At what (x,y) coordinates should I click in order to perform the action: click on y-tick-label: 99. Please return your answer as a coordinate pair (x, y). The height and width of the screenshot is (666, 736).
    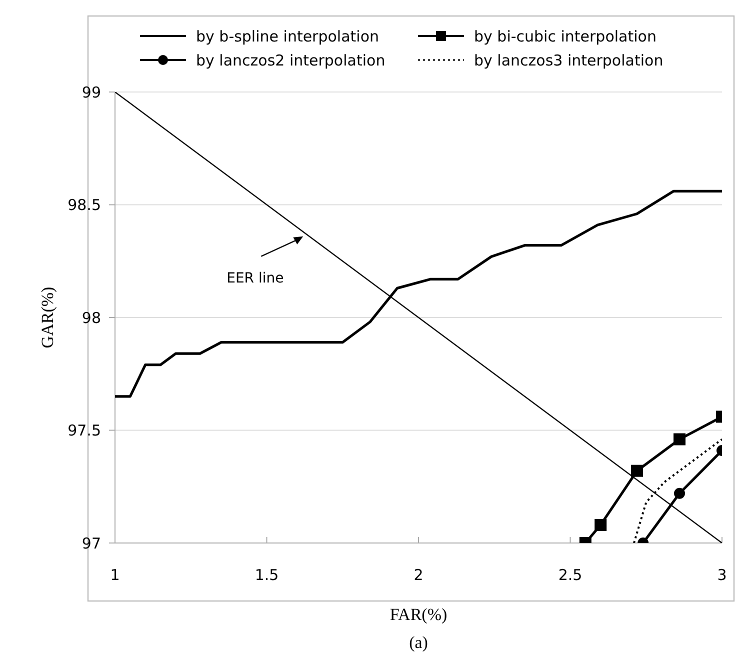
    Looking at the image, I should click on (91, 92).